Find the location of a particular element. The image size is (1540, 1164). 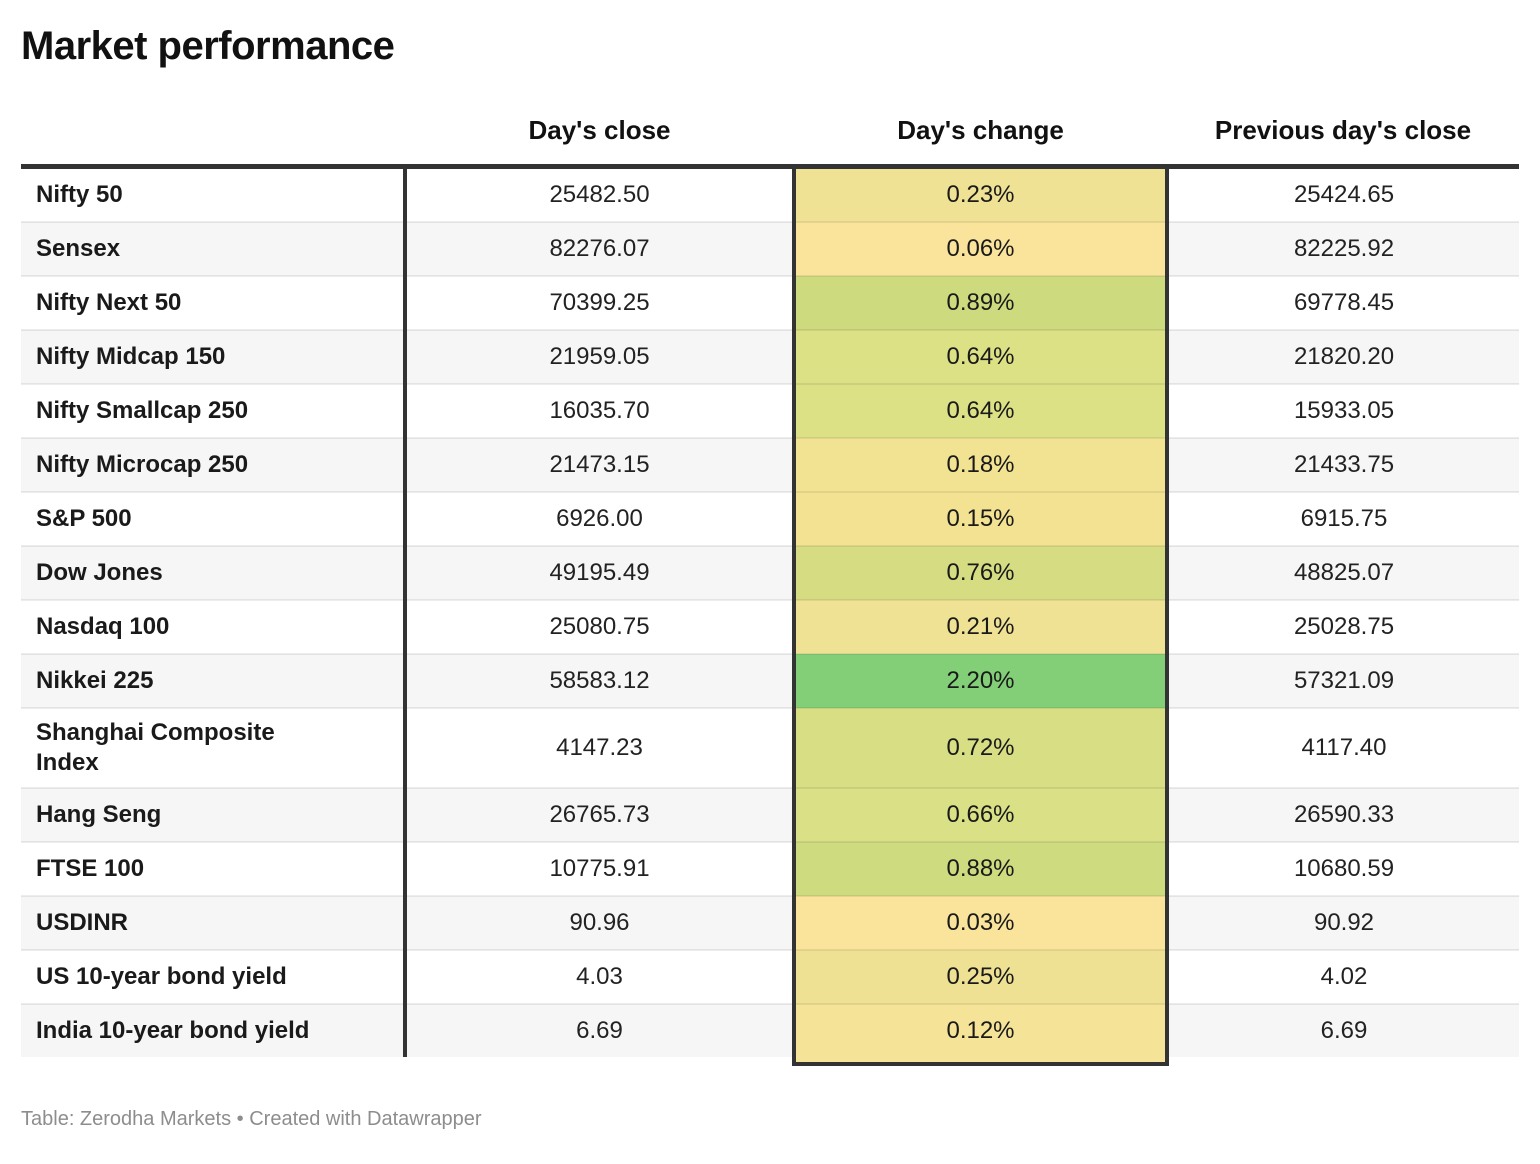

table-row: Nikkei 225 58583.12 2.20% 57321.09 is located at coordinates (770, 680).